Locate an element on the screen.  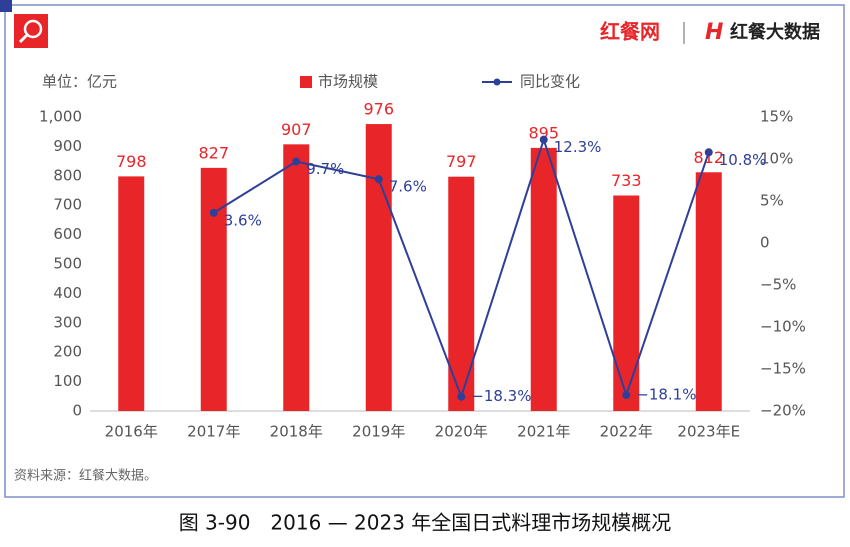
bar-value-label: 895 is located at coordinates (543, 132).